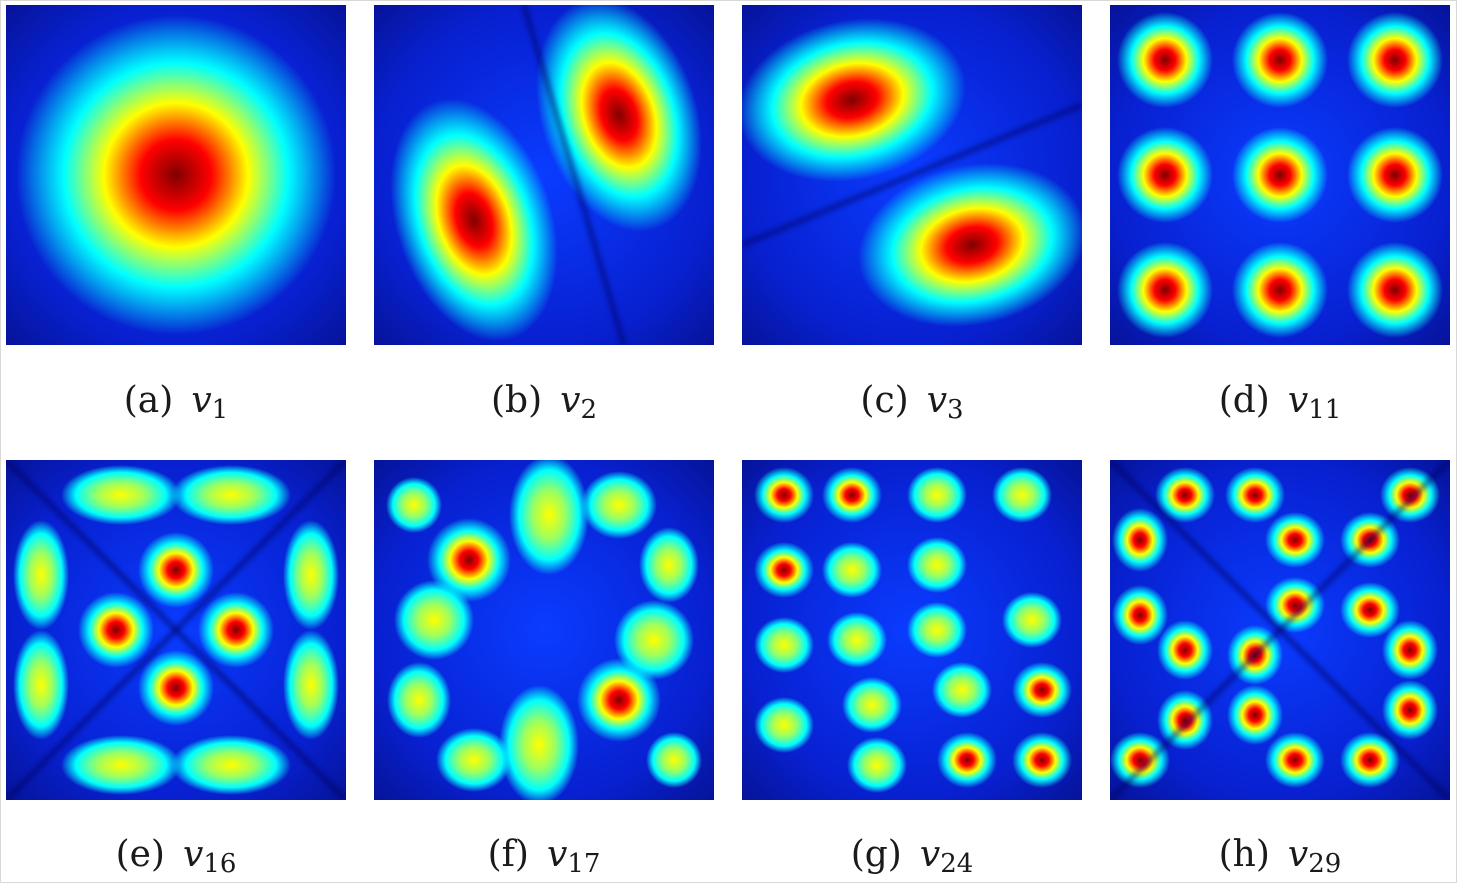  What do you see at coordinates (1244, 854) in the screenshot?
I see `caption-h-label: (h)` at bounding box center [1244, 854].